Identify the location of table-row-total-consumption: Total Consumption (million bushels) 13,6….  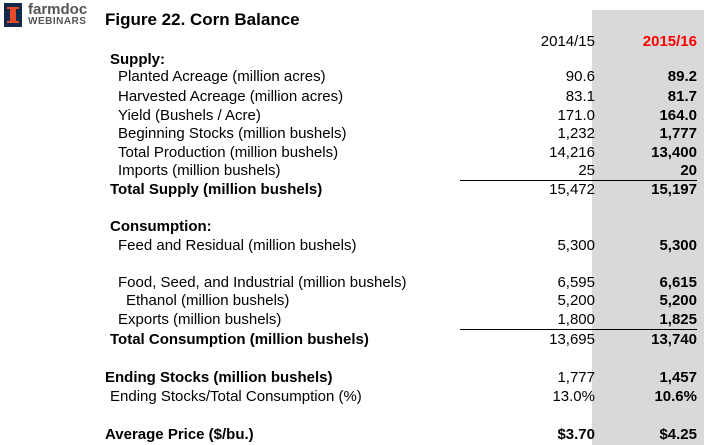
(354, 340).